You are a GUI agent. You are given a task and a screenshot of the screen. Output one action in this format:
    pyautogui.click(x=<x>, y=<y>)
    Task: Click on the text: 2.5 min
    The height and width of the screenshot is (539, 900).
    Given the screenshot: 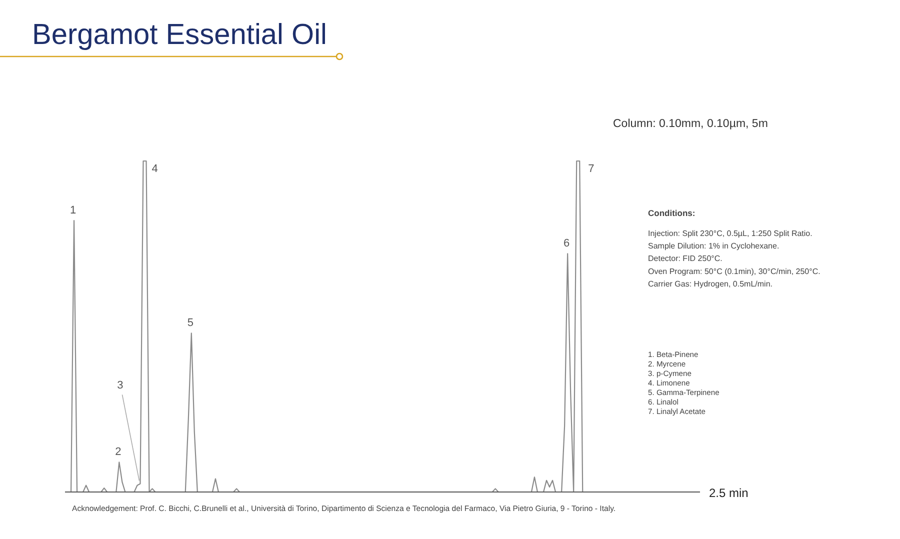 What is the action you would take?
    pyautogui.click(x=728, y=493)
    